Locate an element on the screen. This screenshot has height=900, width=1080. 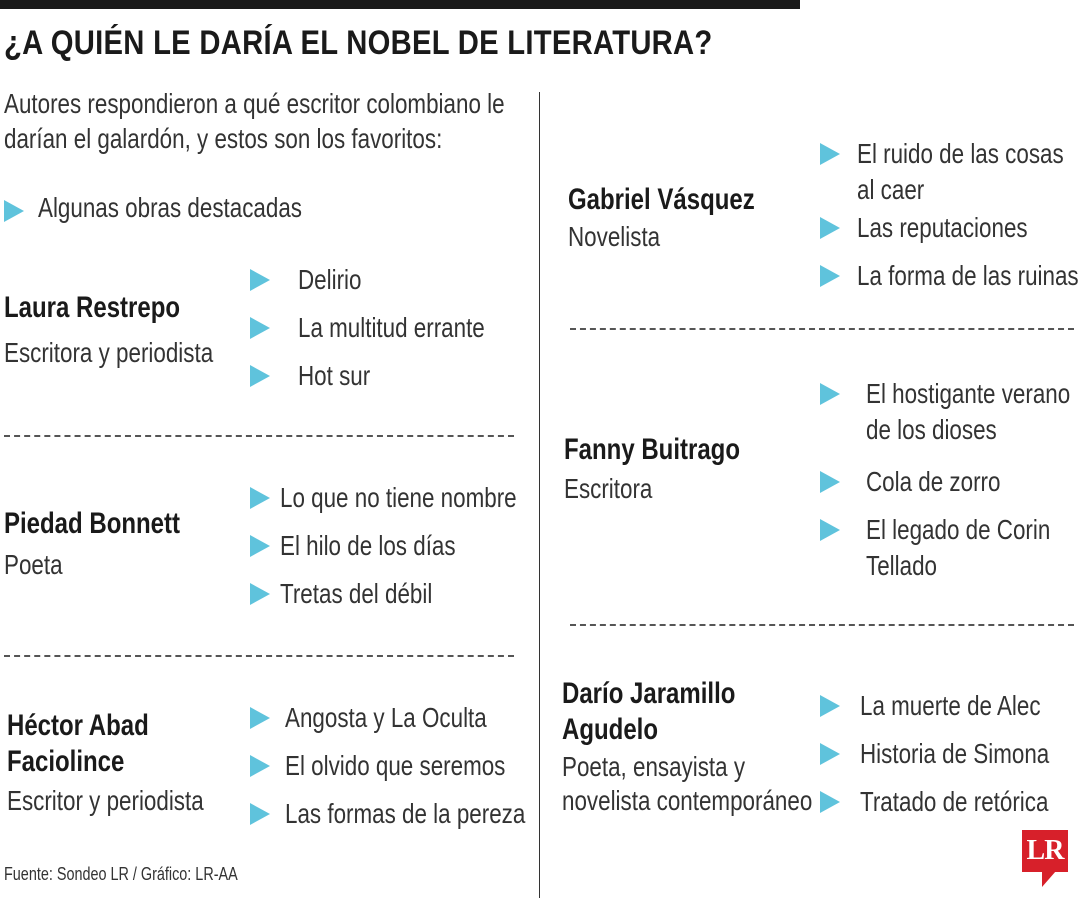
work-title-line: El olvido que seremos is located at coordinates (395, 765).